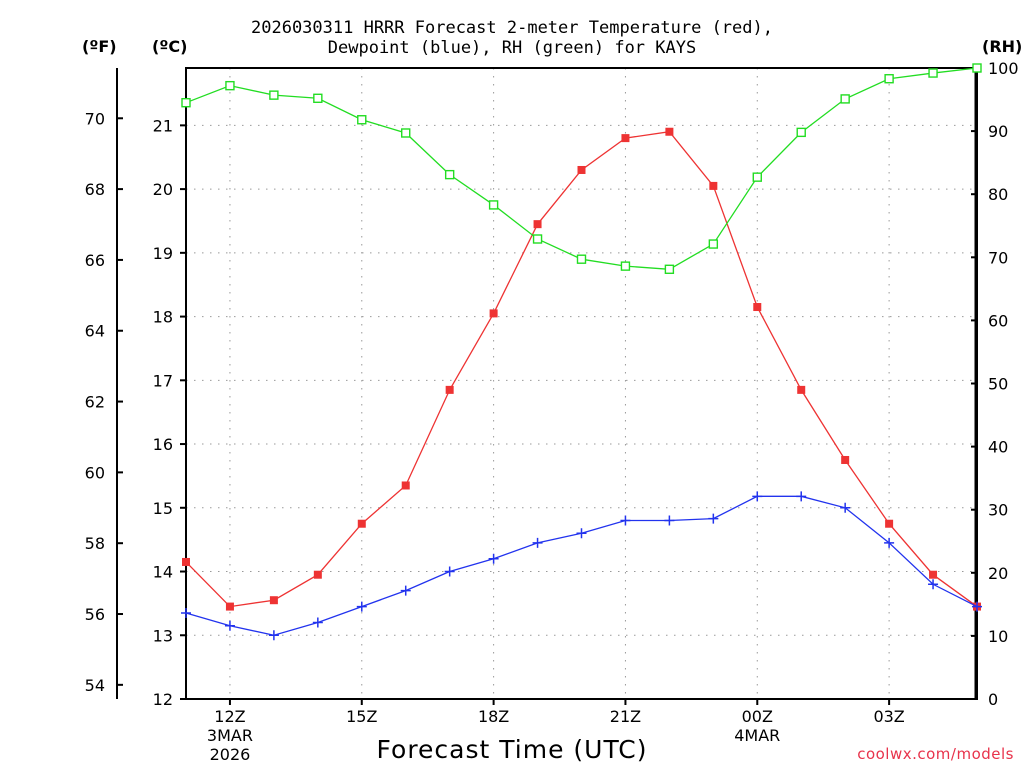  I want to click on rh-tick-label: 80, so click(998, 194).